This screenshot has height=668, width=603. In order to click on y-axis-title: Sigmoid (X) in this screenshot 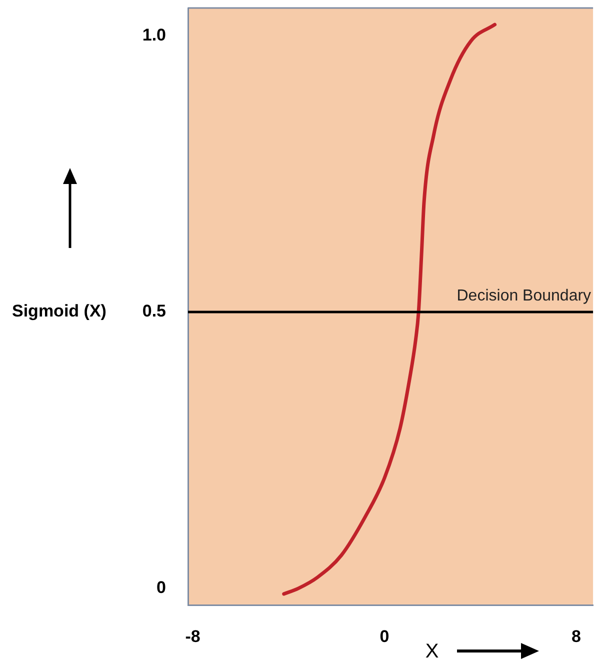, I will do `click(59, 311)`.